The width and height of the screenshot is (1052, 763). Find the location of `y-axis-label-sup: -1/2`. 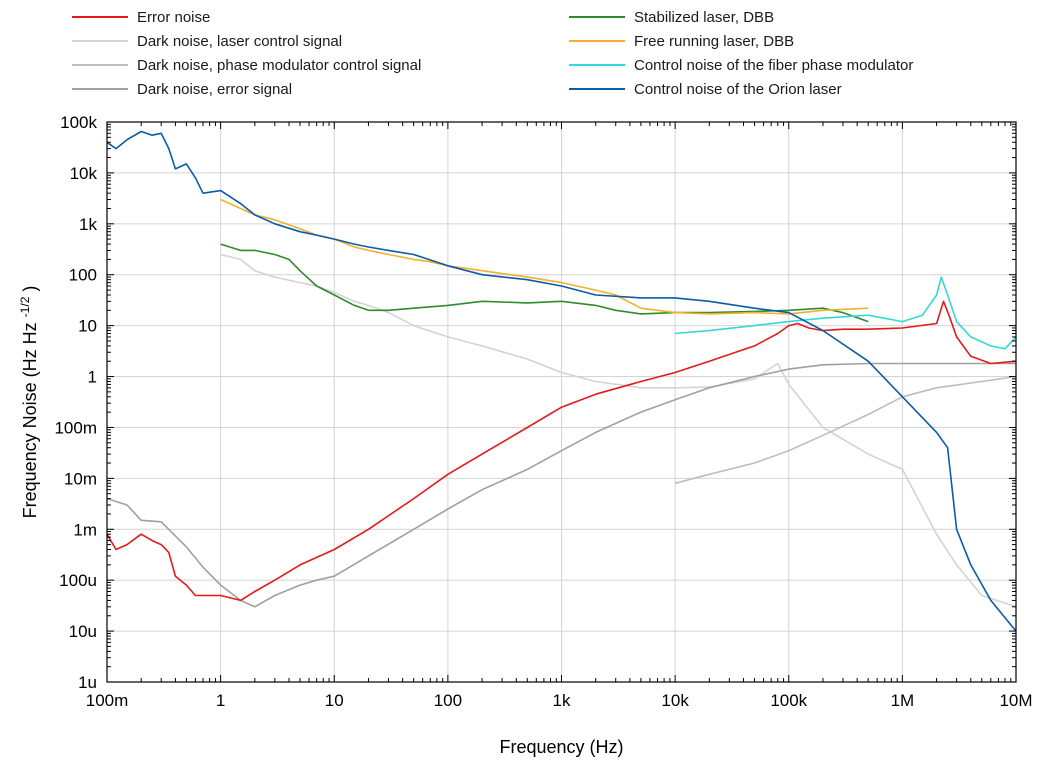

y-axis-label-sup: -1/2 is located at coordinates (25, 306).